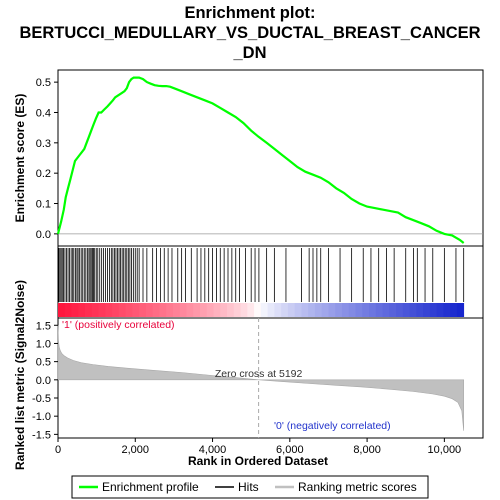  I want to click on metric-y-tick-label: -0.5, so click(41, 399).